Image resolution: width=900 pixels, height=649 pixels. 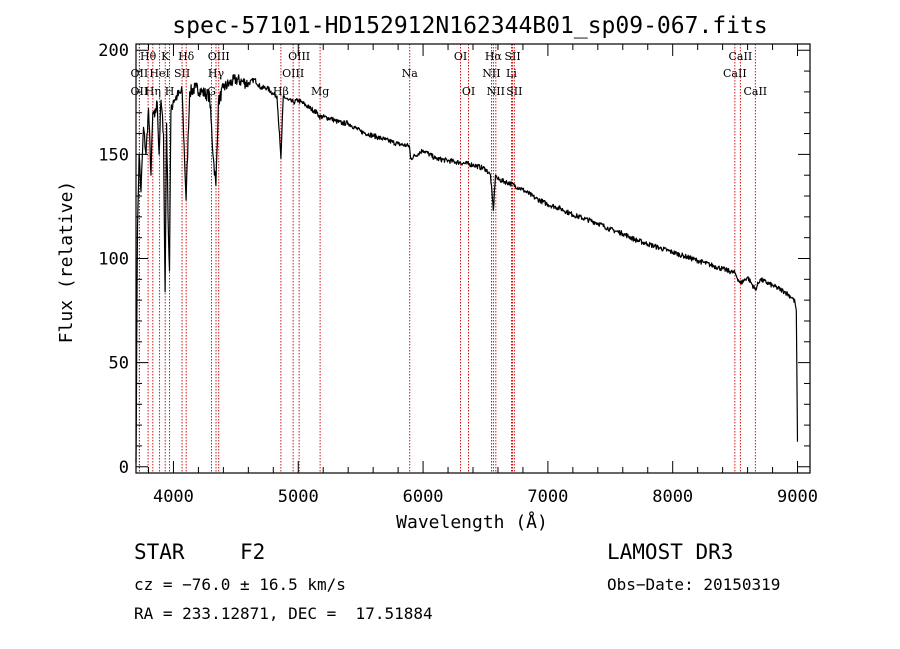 I want to click on object-type: STAR, so click(x=159, y=552).